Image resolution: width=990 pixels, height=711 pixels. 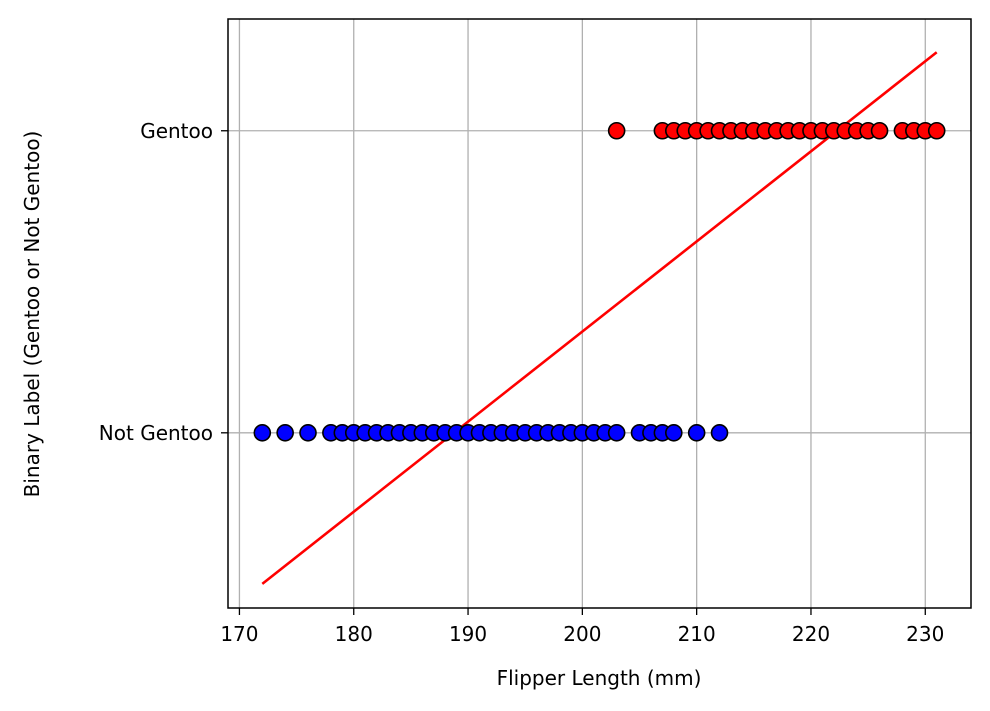 I want to click on x-tick-label: 190, so click(x=468, y=634).